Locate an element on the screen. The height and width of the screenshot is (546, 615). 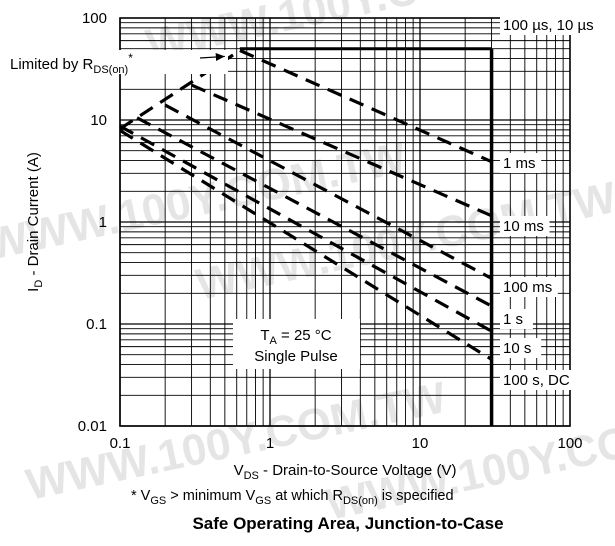
chart-title: Safe Operating Area, Junction-to-Case is located at coordinates (347, 523).